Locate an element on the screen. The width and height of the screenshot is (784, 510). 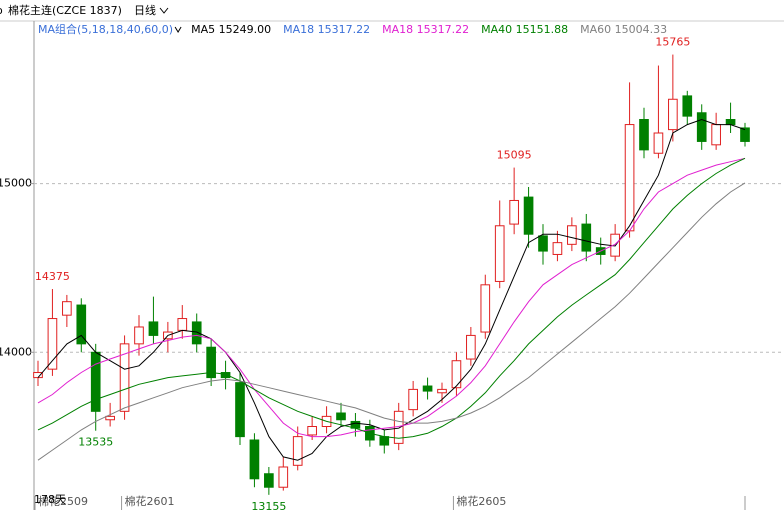
x-label: 棉花2509 is located at coordinates (63, 501).